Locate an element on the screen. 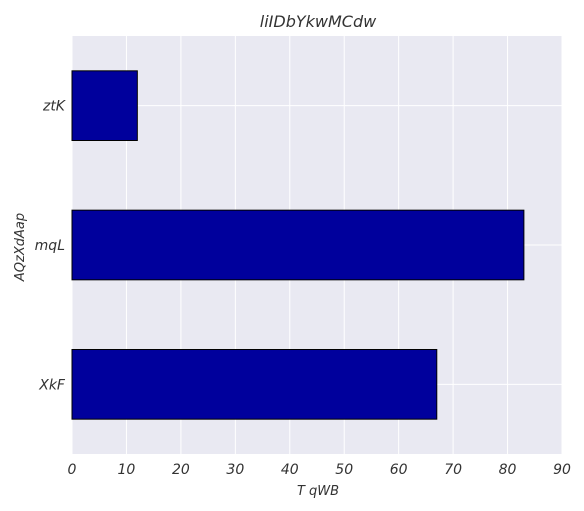  y-tick-label: mqL is located at coordinates (50, 246).